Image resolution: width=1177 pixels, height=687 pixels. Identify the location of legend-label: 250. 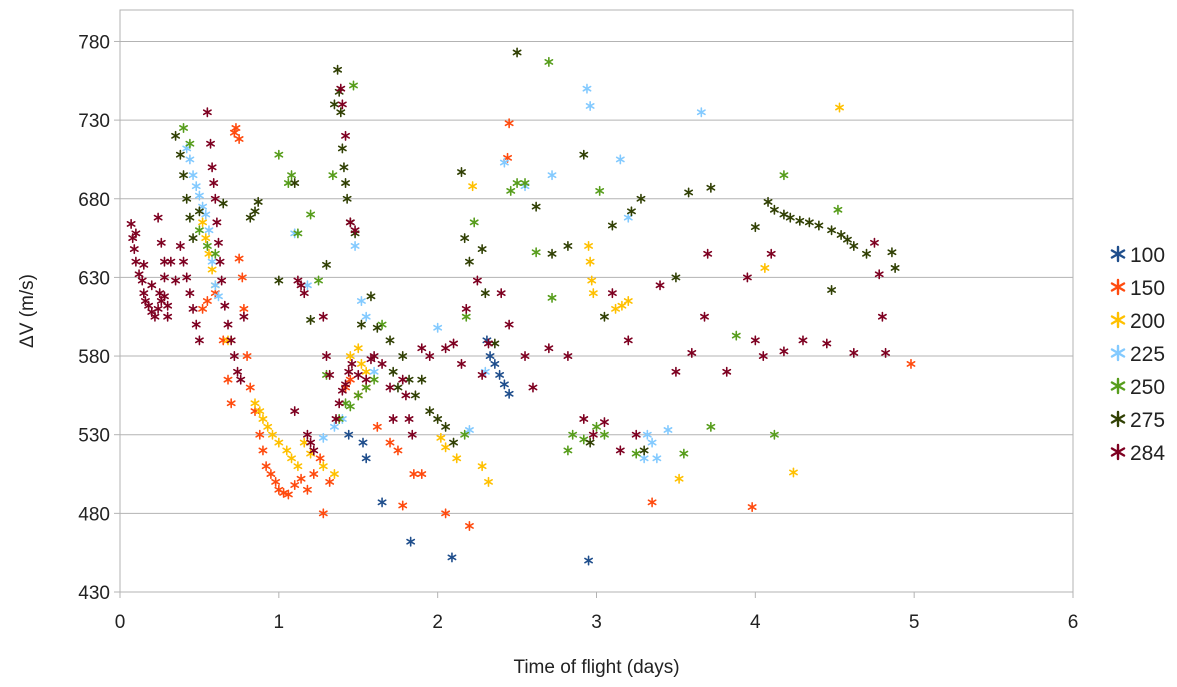
(1147, 387).